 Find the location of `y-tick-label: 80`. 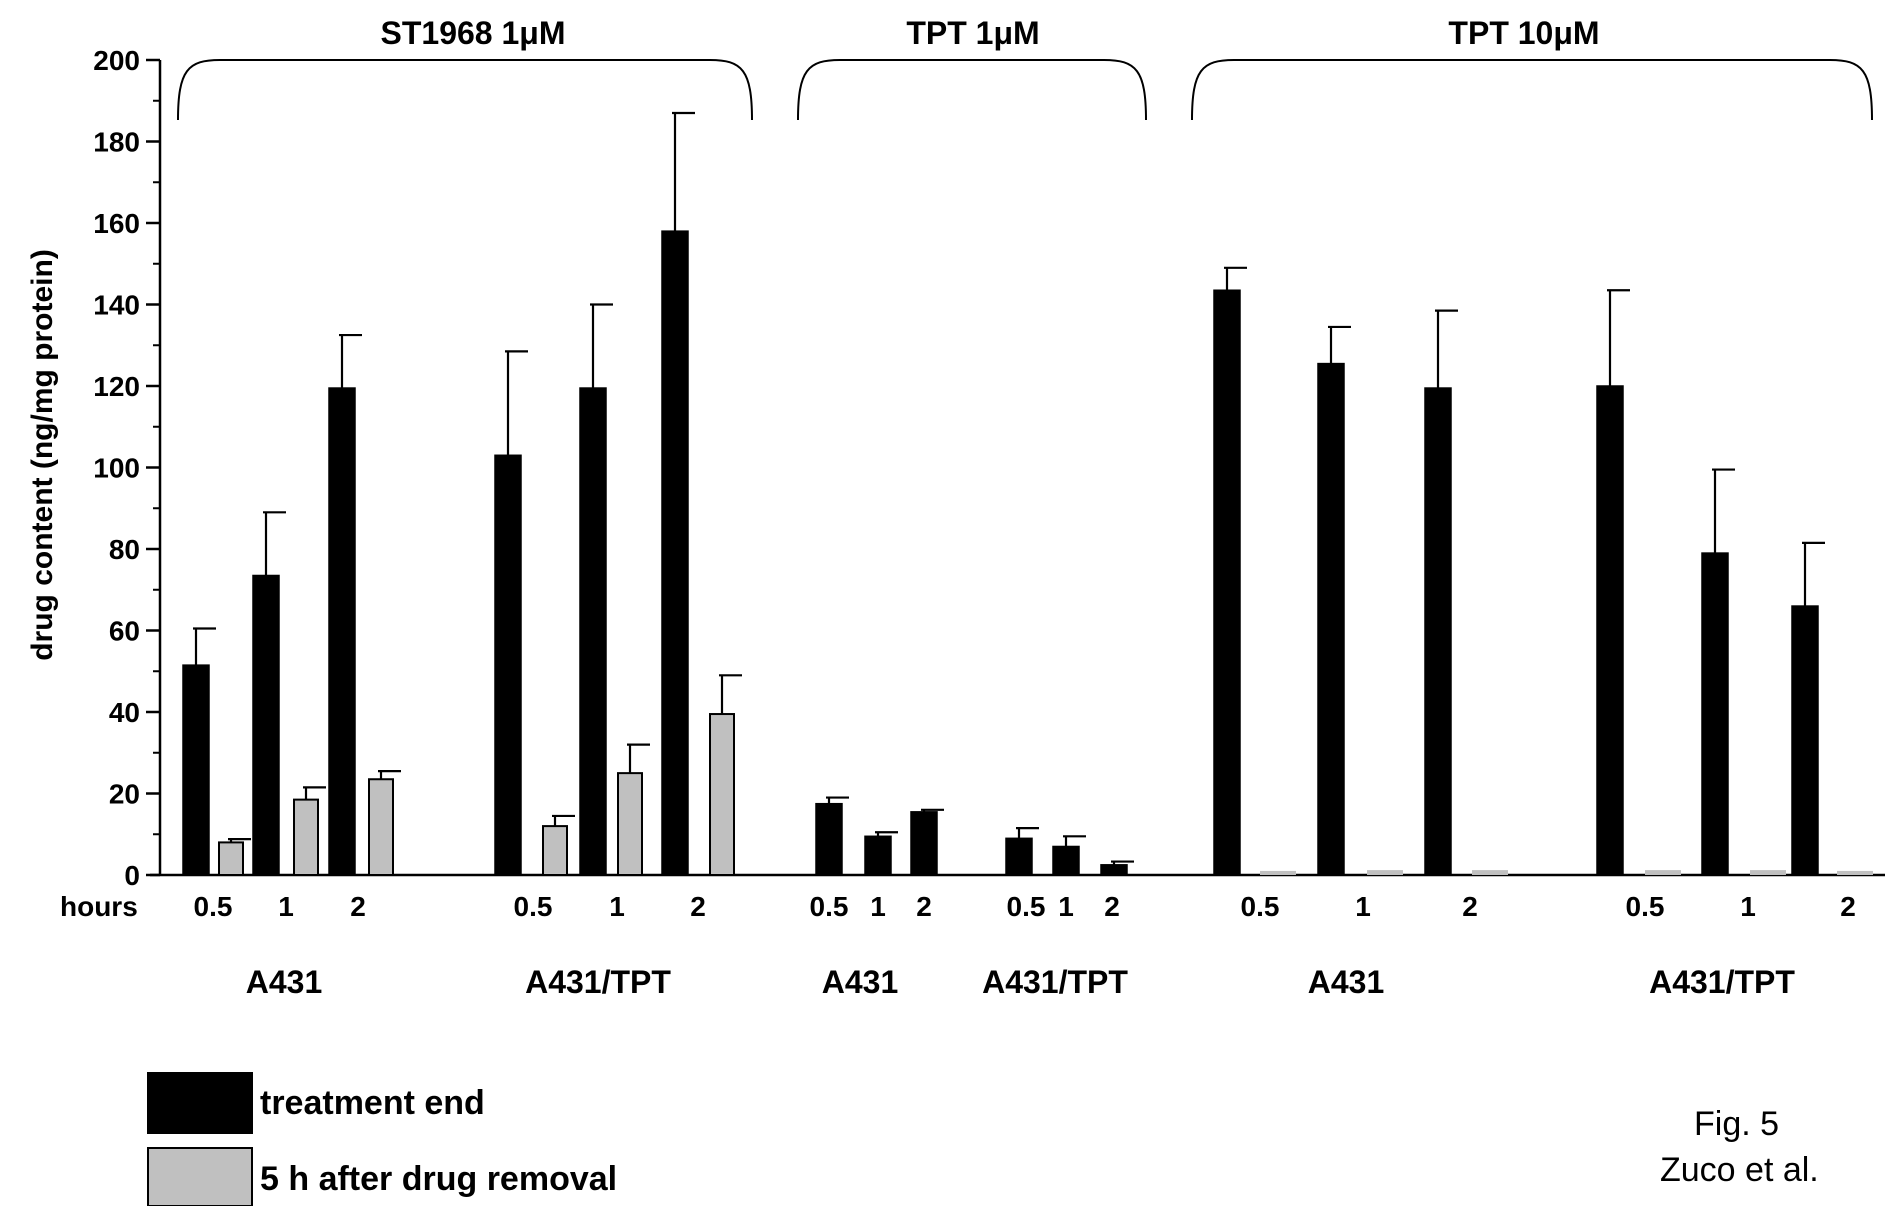

y-tick-label: 80 is located at coordinates (124, 549).